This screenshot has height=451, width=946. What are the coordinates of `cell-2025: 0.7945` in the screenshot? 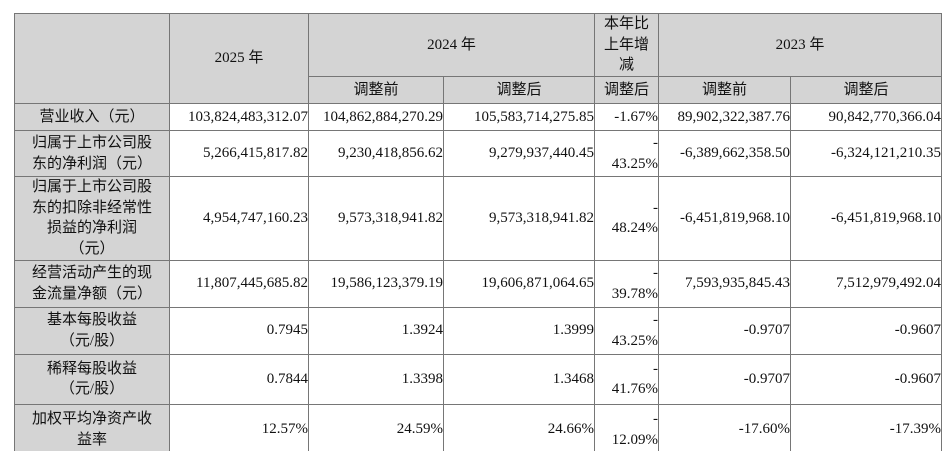 It's located at (239, 330).